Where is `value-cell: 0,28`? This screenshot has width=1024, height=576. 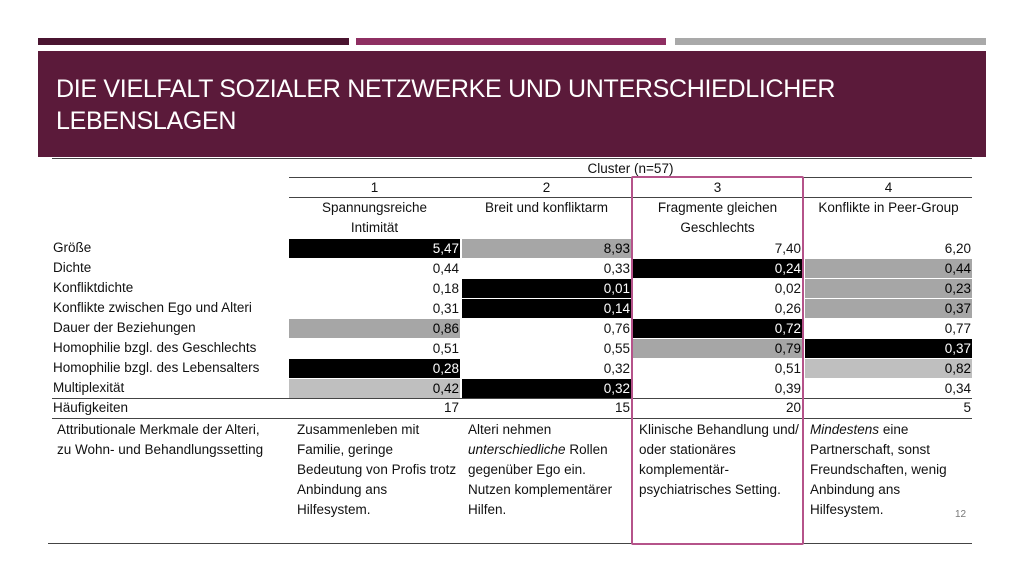 value-cell: 0,28 is located at coordinates (374, 368).